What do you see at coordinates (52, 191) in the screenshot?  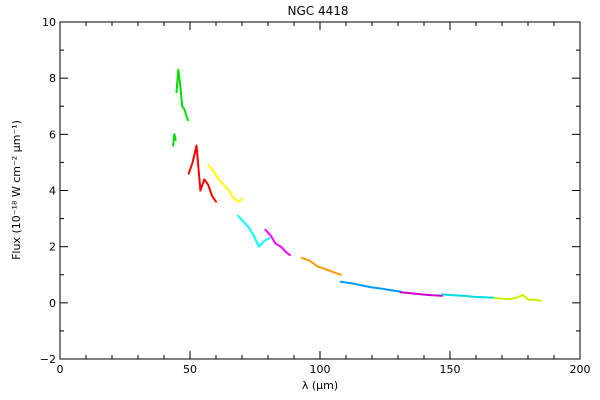 I see `y-tick-label: 4` at bounding box center [52, 191].